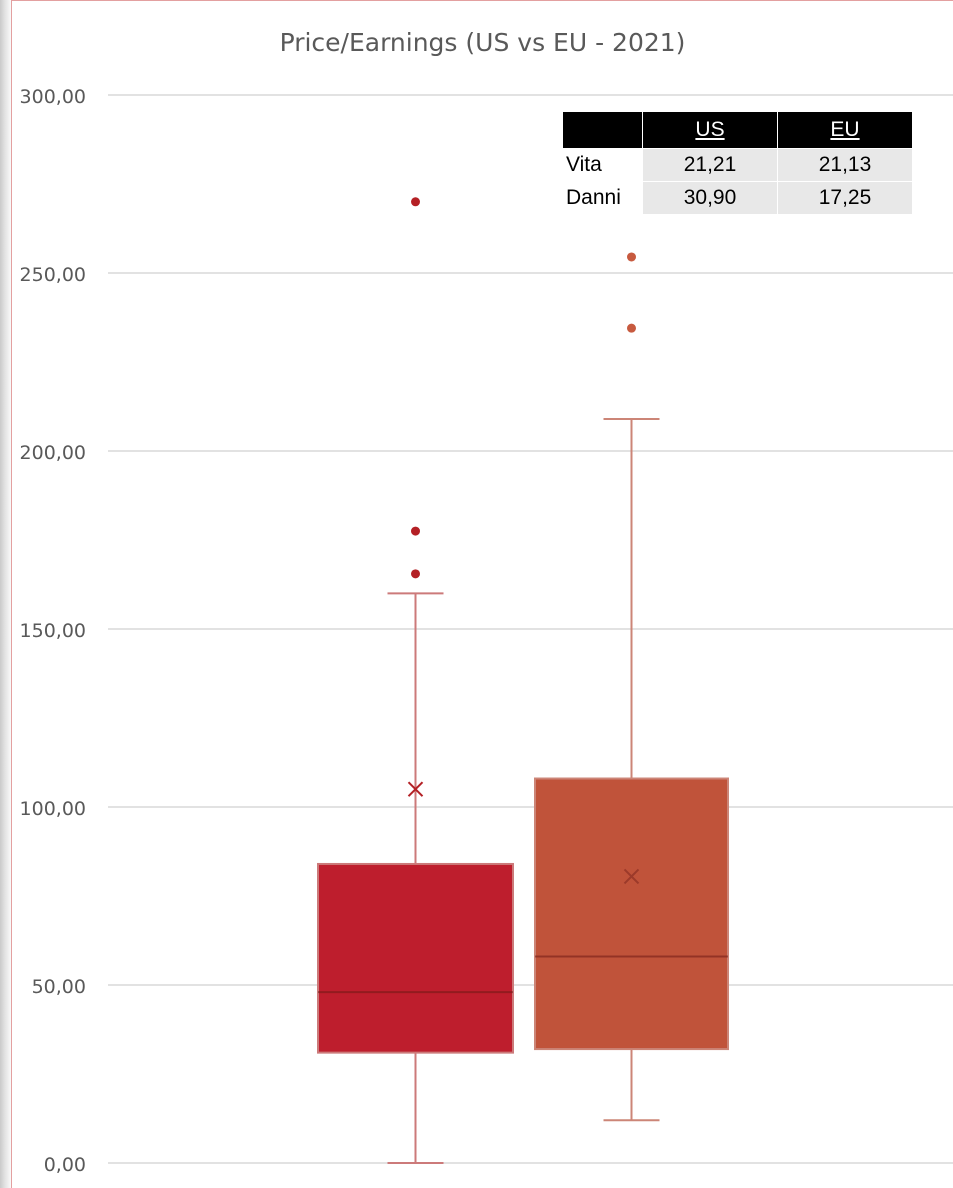 The image size is (953, 1188). I want to click on table-cell-eu: 17,25, so click(845, 198).